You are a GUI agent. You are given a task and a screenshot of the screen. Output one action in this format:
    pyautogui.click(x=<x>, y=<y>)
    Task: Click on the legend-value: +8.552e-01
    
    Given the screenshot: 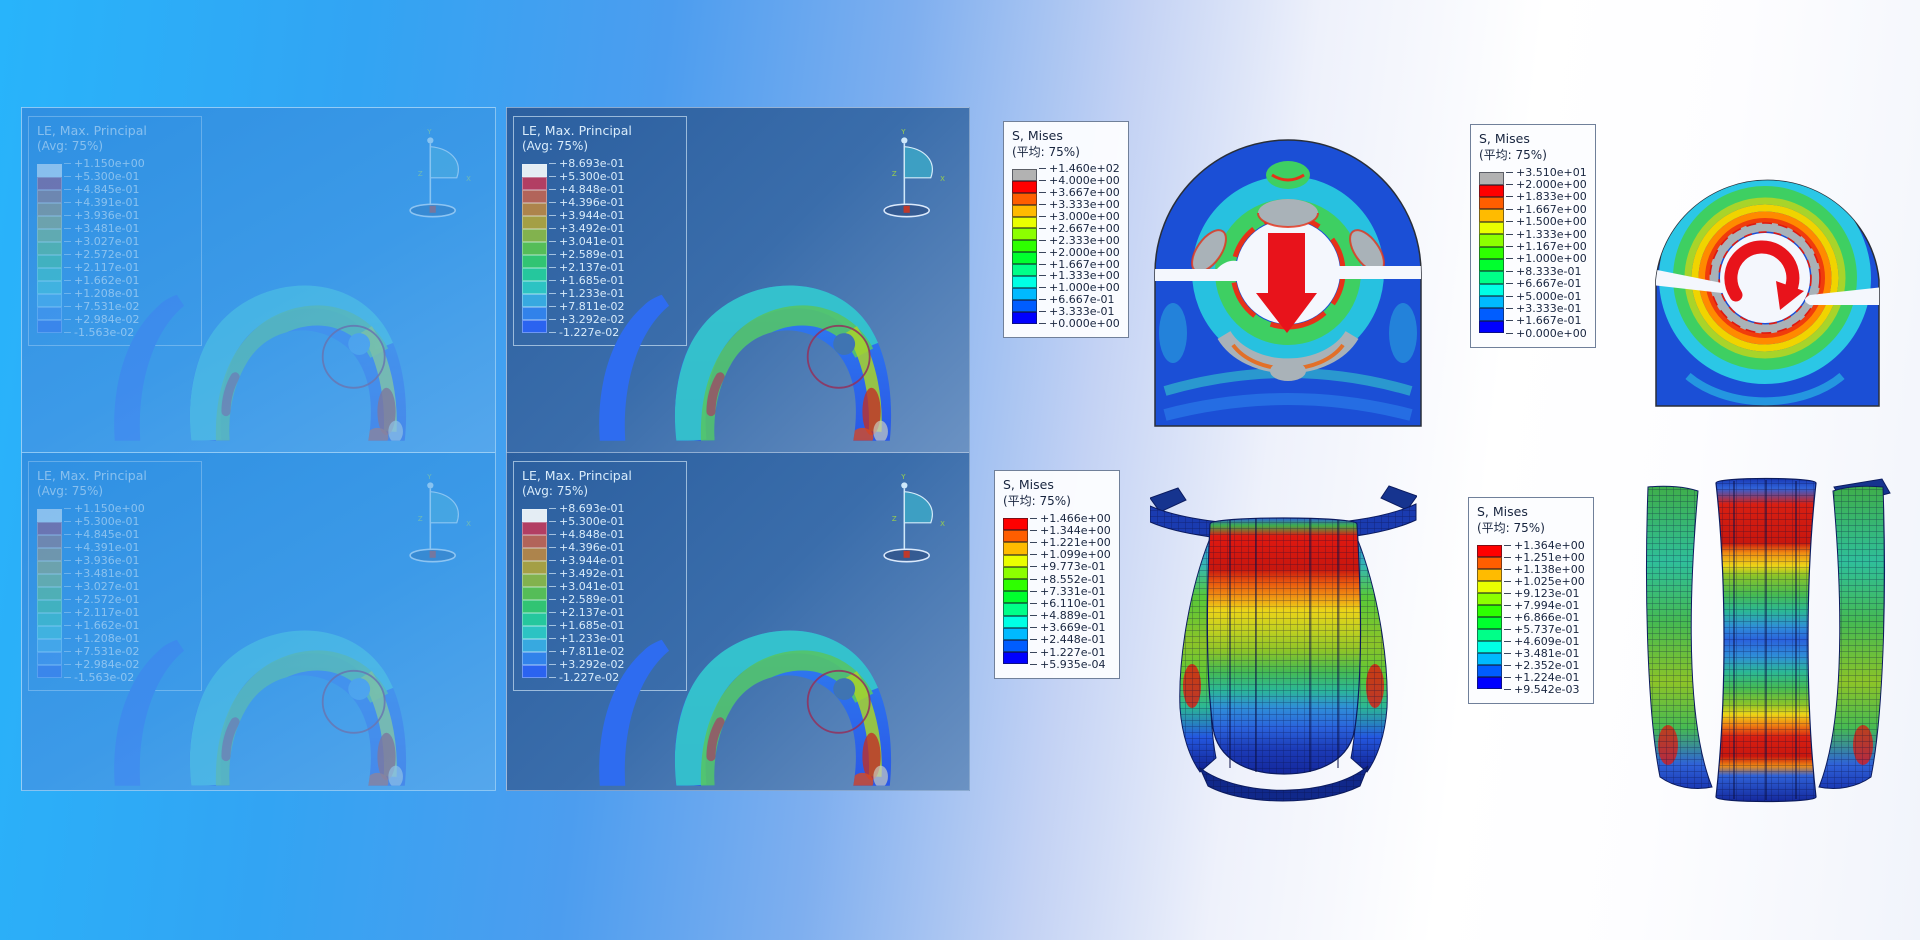 What is the action you would take?
    pyautogui.click(x=1073, y=579)
    